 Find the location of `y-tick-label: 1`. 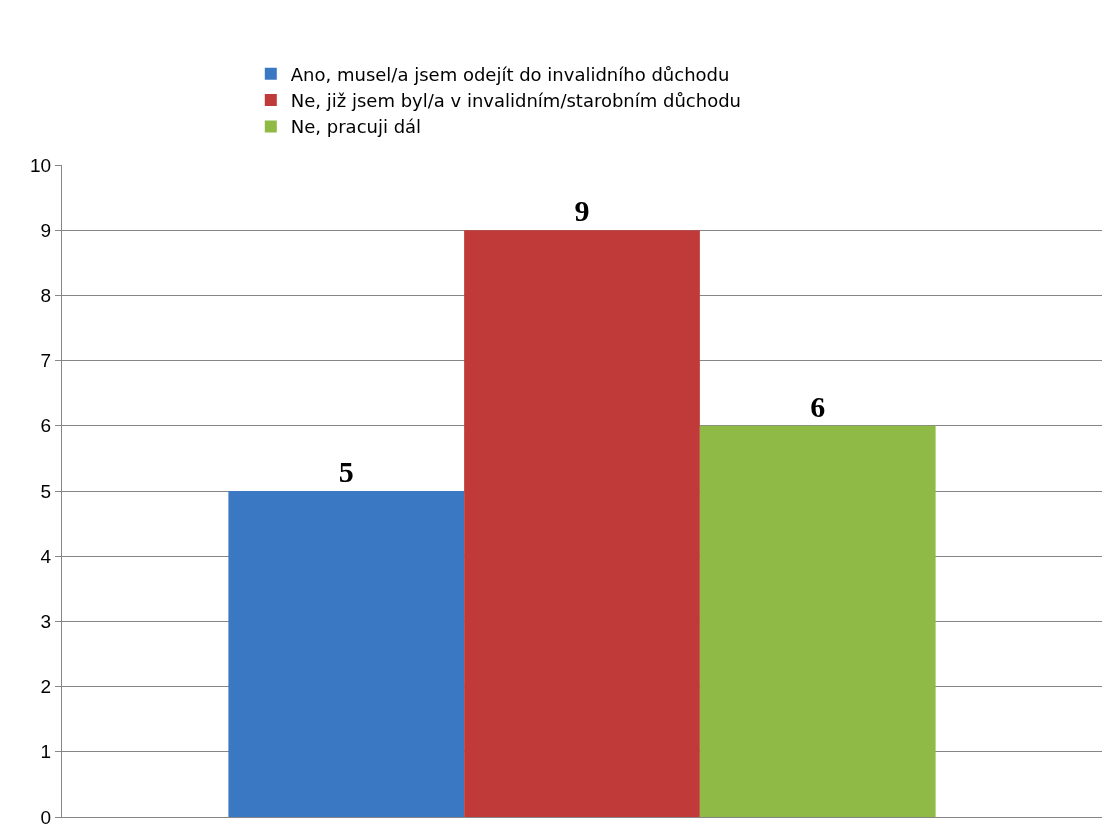

y-tick-label: 1 is located at coordinates (46, 752).